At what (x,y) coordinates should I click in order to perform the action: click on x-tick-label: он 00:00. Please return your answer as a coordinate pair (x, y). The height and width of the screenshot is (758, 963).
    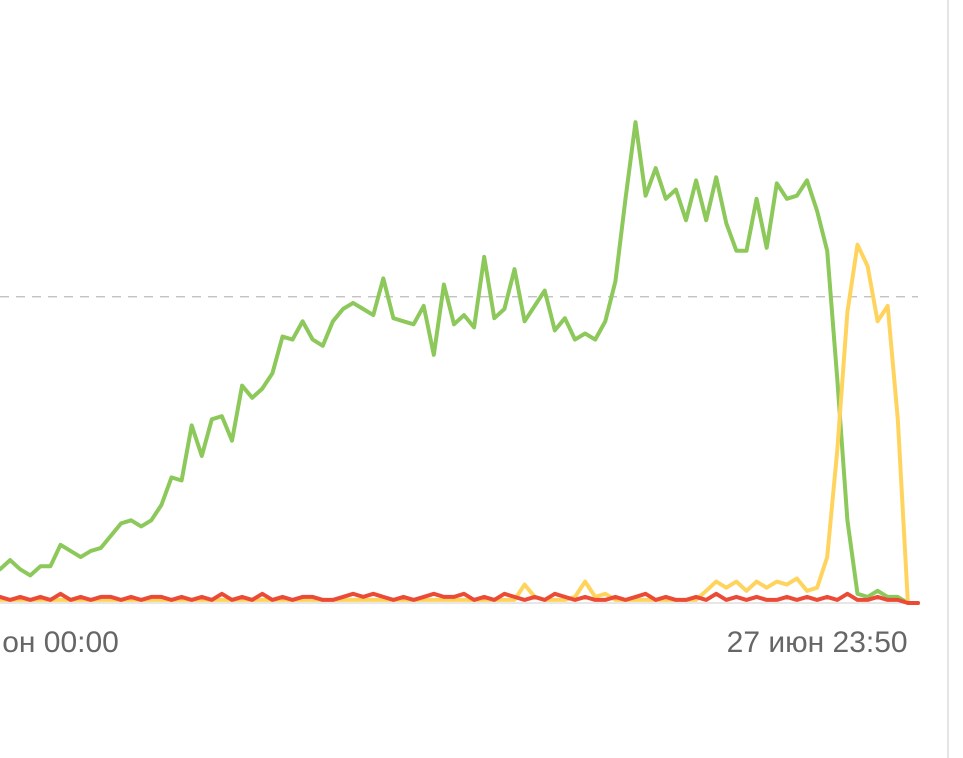
    Looking at the image, I should click on (60, 642).